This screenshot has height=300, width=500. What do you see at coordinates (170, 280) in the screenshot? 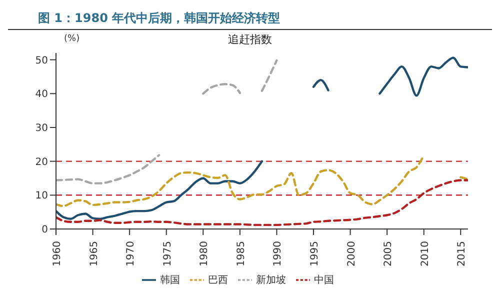
I see `legend-label: 韩国` at bounding box center [170, 280].